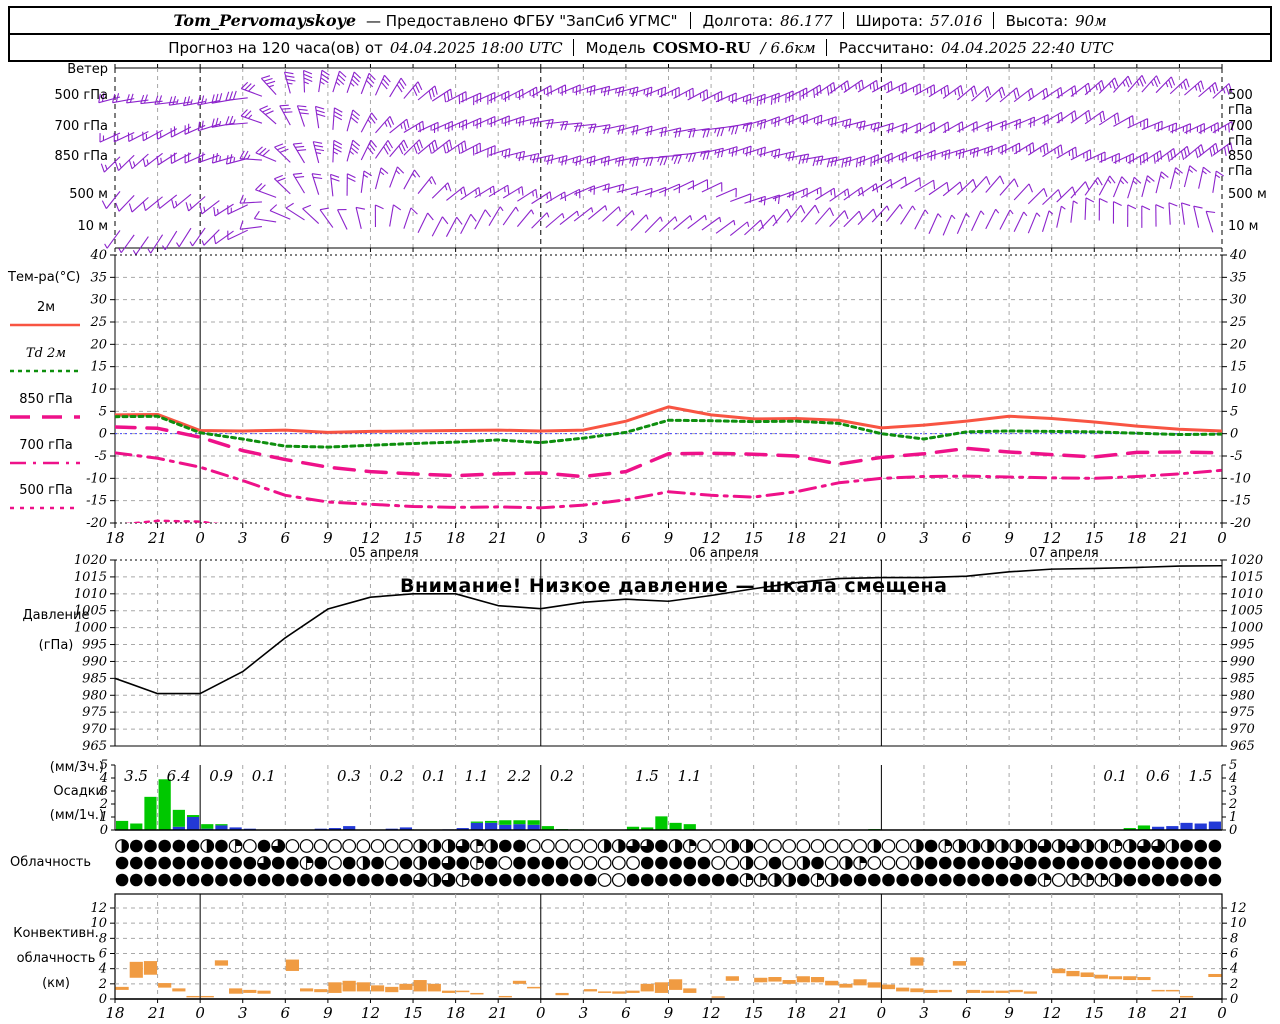 This screenshot has height=1024, width=1280. What do you see at coordinates (221, 776) in the screenshot?
I see `axis-label: 0.9` at bounding box center [221, 776].